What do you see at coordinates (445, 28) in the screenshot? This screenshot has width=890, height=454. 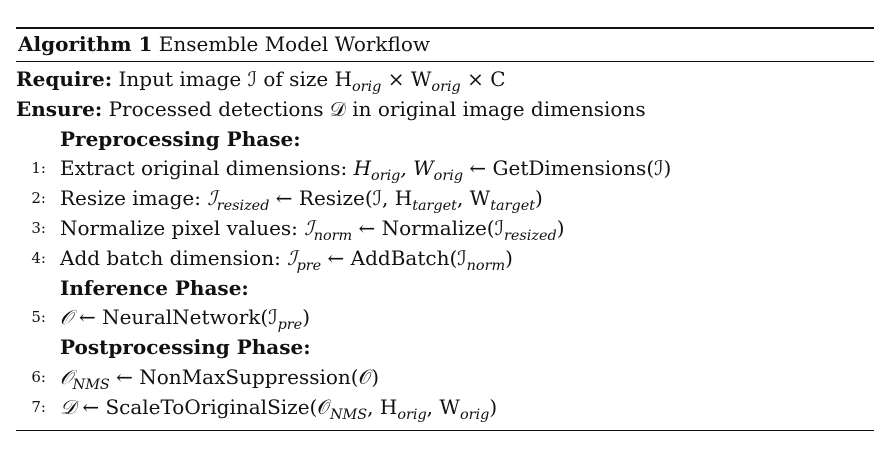 I see `top-rule` at bounding box center [445, 28].